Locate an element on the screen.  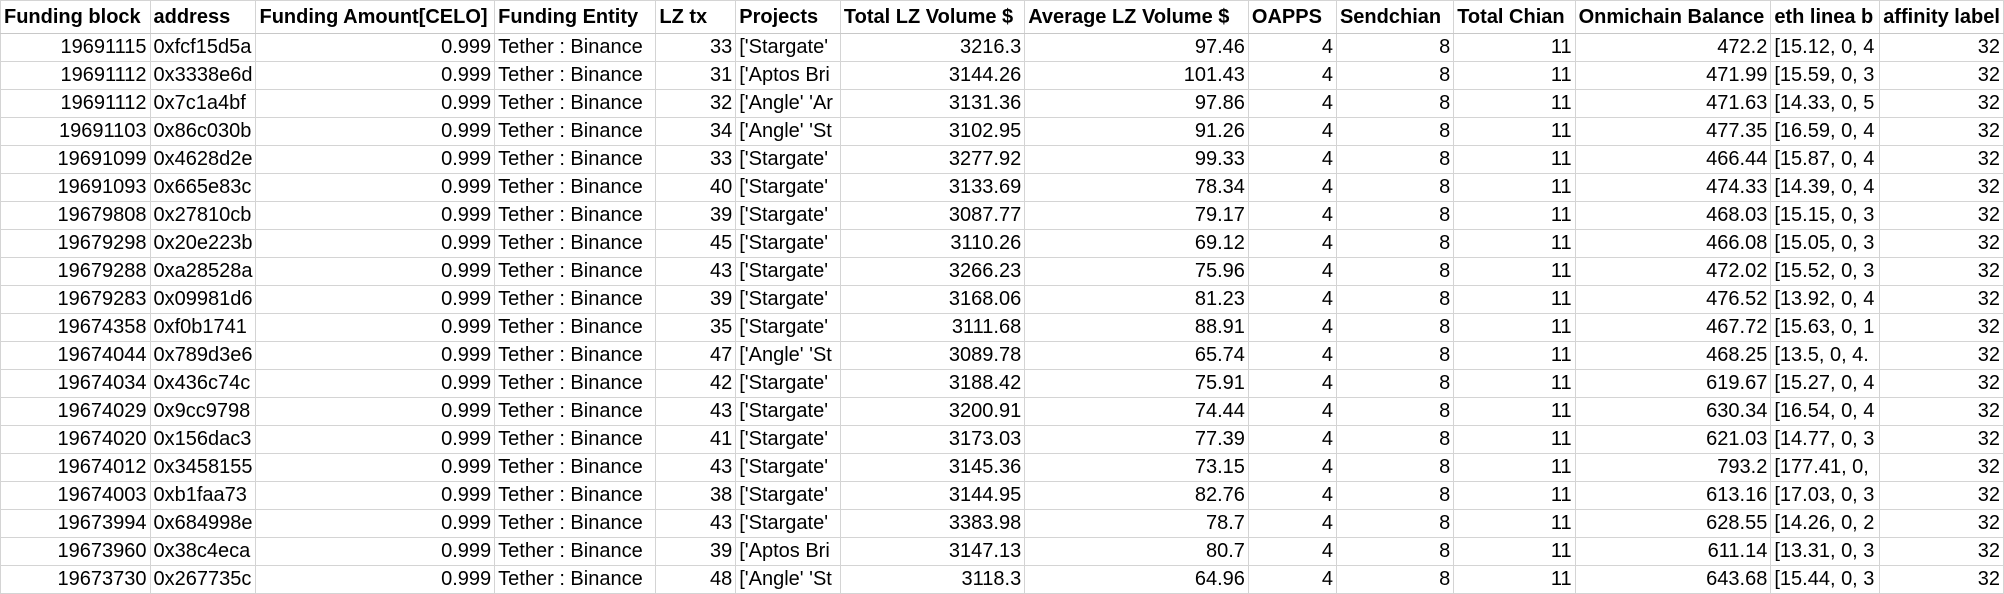
cell-onmichain-balance: 472.02 is located at coordinates (1673, 271).